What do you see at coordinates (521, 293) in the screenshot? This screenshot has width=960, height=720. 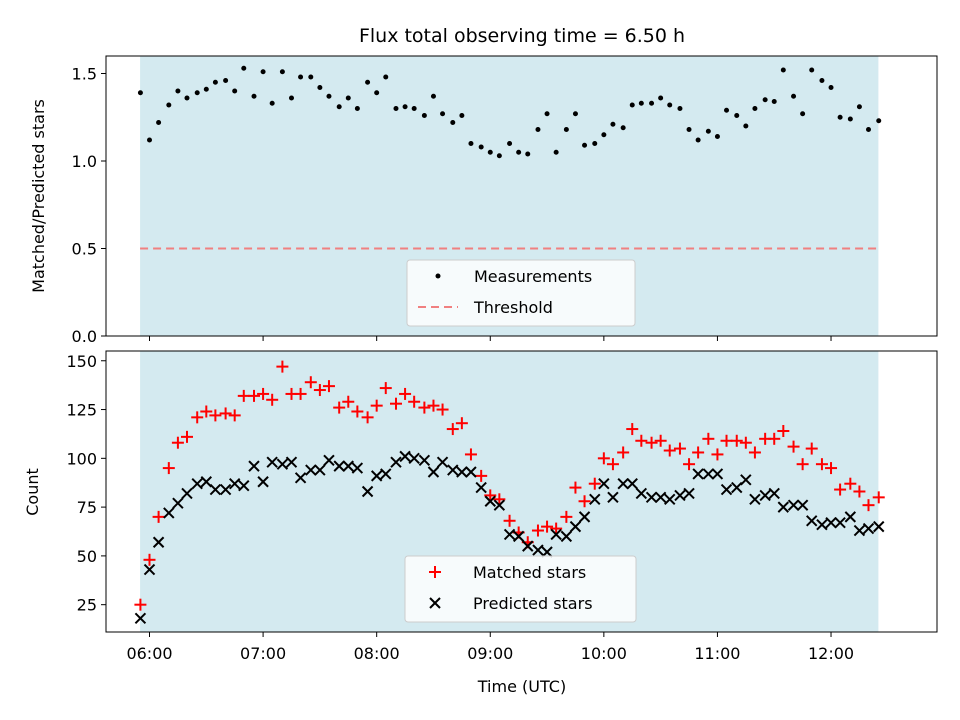 I see `ratio-legend-box` at bounding box center [521, 293].